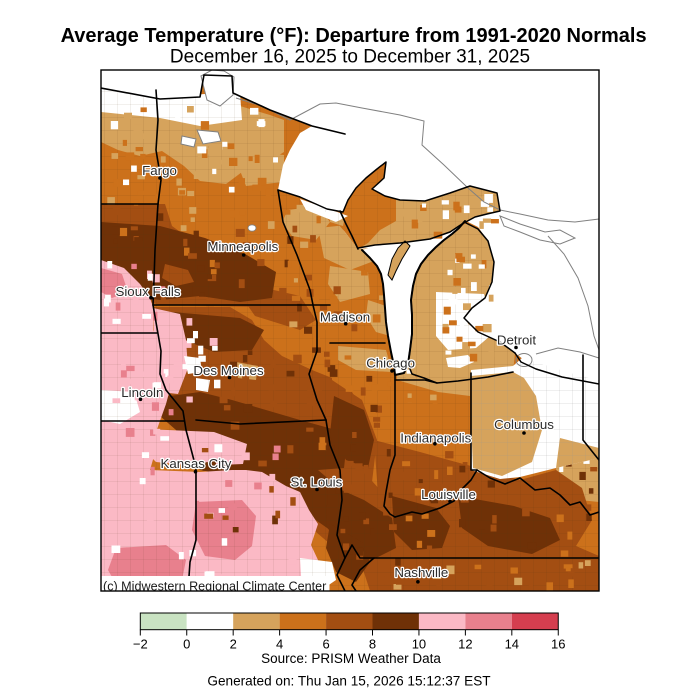  What do you see at coordinates (435, 437) in the screenshot?
I see `svg-text: Indianapolis` at bounding box center [435, 437].